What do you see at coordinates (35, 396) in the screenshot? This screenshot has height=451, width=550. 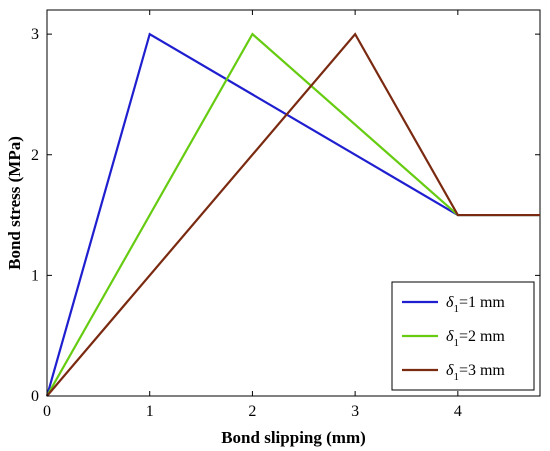 I see `y-tick-label: 0` at bounding box center [35, 396].